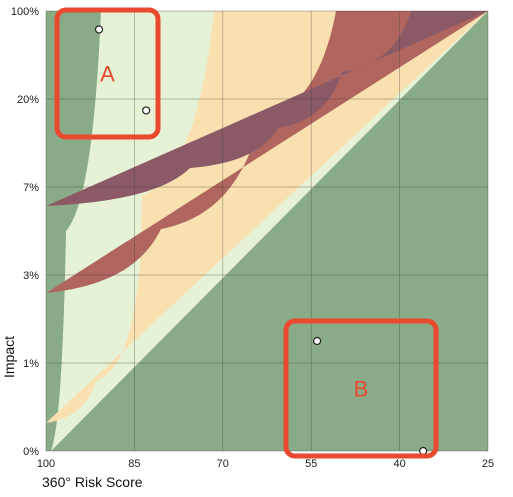  Describe the element at coordinates (399, 464) in the screenshot. I see `x-tick-label: 40` at that location.